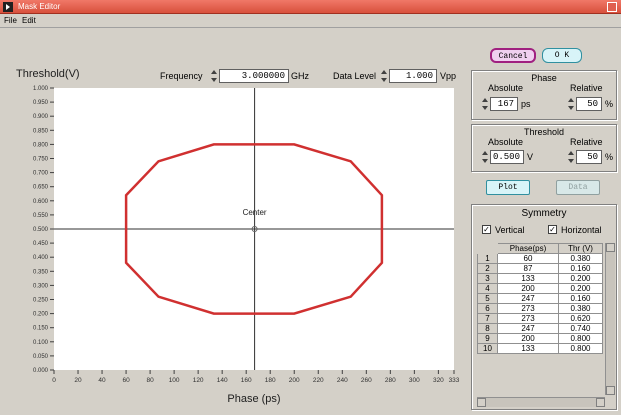  I want to click on x-tick-label: 220, so click(318, 380).